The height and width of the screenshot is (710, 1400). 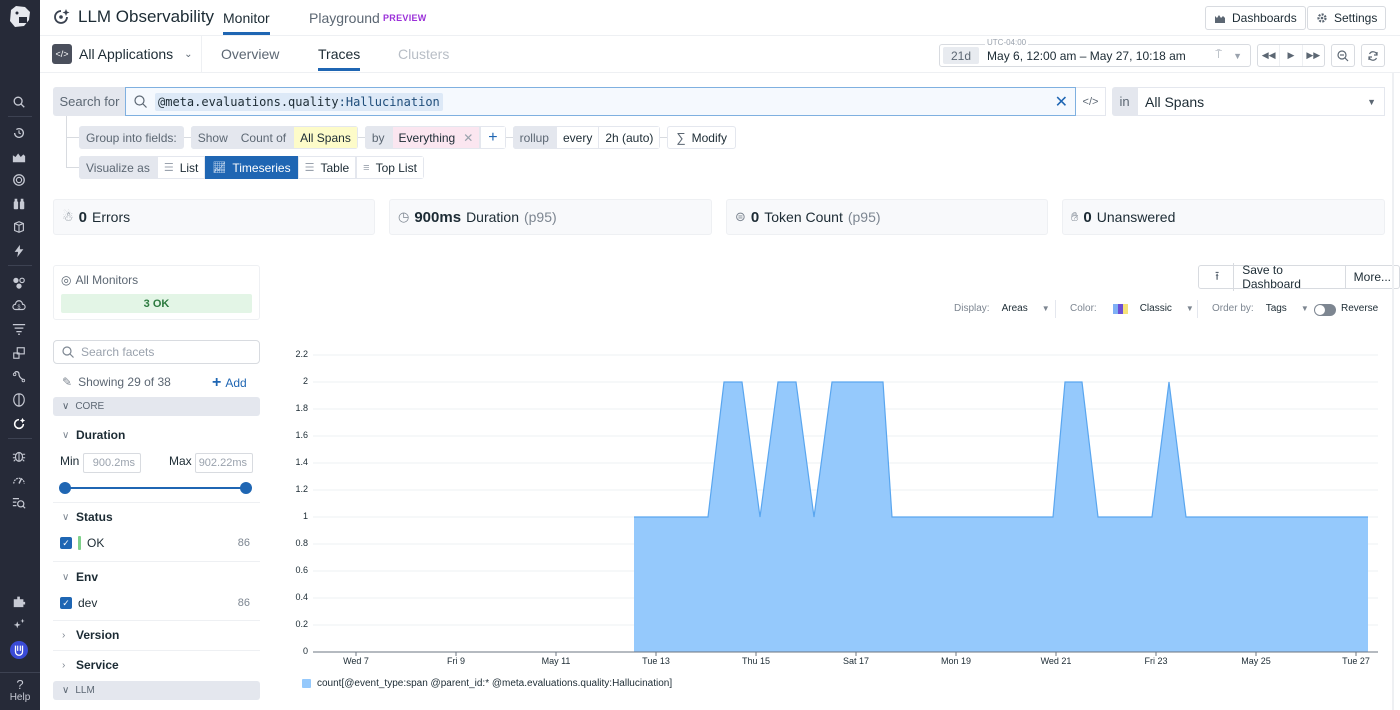 What do you see at coordinates (19, 480) in the screenshot?
I see `performance-icon` at bounding box center [19, 480].